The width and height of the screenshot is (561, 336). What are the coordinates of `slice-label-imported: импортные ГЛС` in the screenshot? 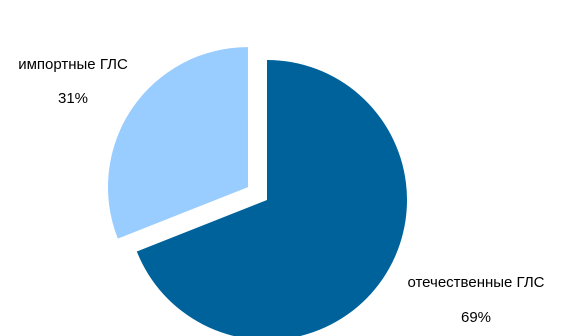 It's located at (73, 64).